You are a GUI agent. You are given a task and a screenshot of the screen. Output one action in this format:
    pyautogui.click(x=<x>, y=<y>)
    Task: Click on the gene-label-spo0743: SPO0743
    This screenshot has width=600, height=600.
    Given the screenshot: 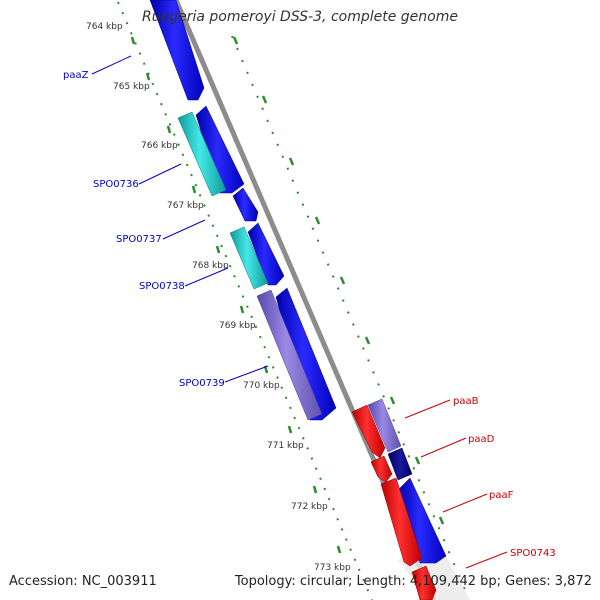 What is the action you would take?
    pyautogui.click(x=533, y=553)
    